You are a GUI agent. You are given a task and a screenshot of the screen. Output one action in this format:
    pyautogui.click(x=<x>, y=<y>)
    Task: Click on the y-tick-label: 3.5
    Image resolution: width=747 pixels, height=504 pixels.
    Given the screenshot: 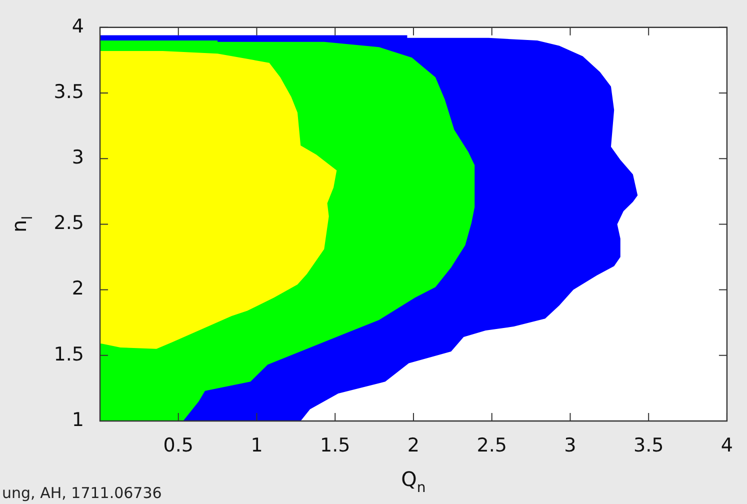 What is the action you would take?
    pyautogui.click(x=69, y=91)
    